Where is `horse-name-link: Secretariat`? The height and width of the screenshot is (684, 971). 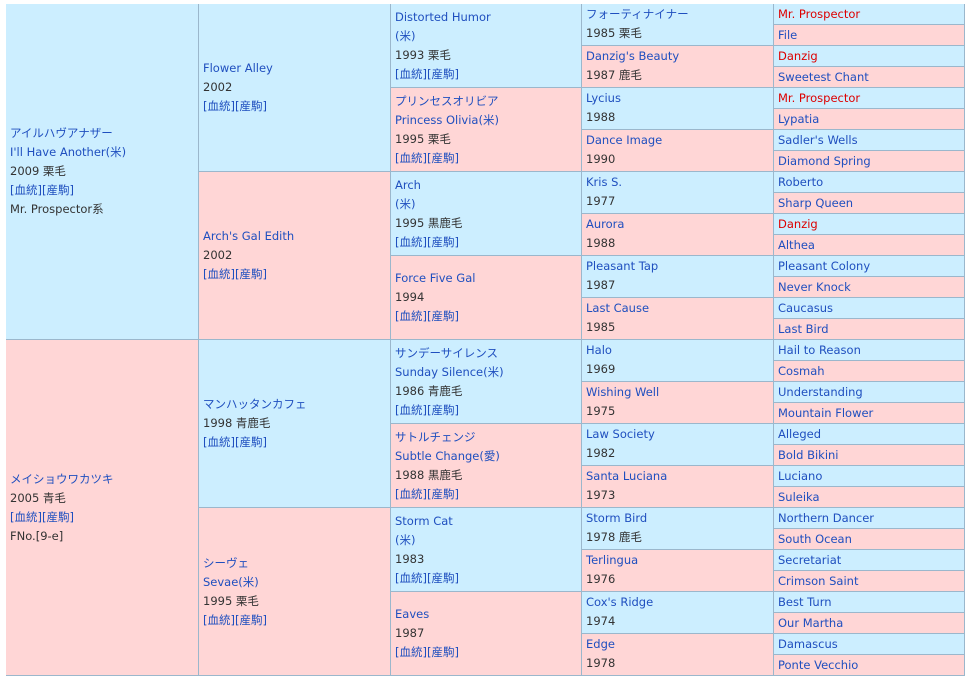 horse-name-link: Secretariat is located at coordinates (810, 559).